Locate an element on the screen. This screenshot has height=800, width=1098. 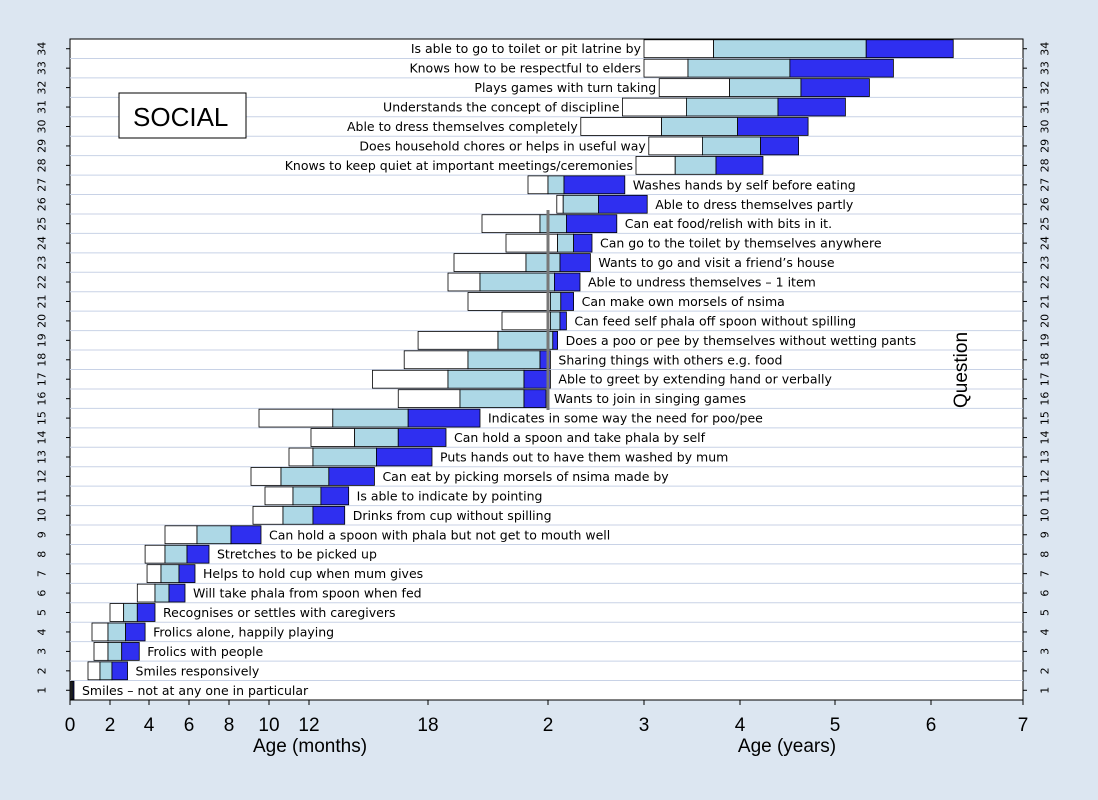
bar-q6 is located at coordinates (161, 593).